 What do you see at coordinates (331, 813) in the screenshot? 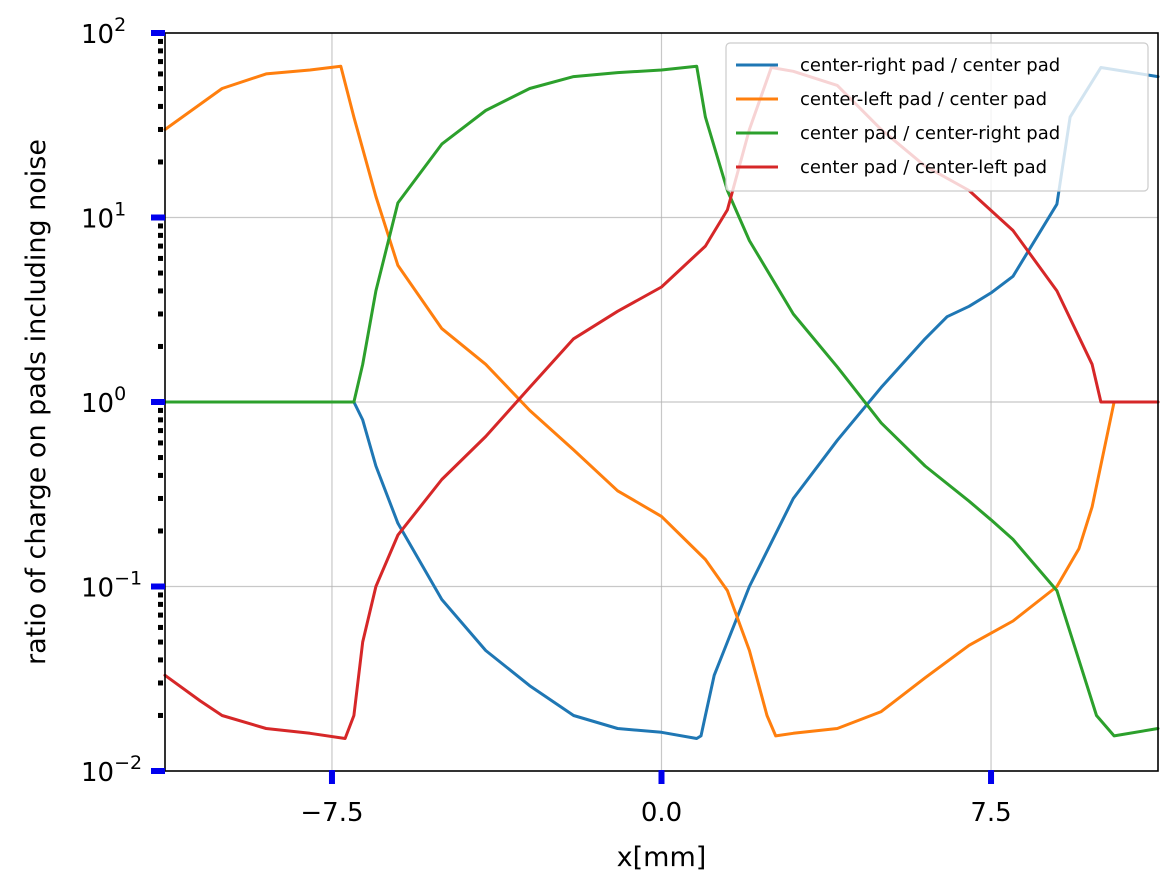
I see `x-tick-label: −7.5` at bounding box center [331, 813].